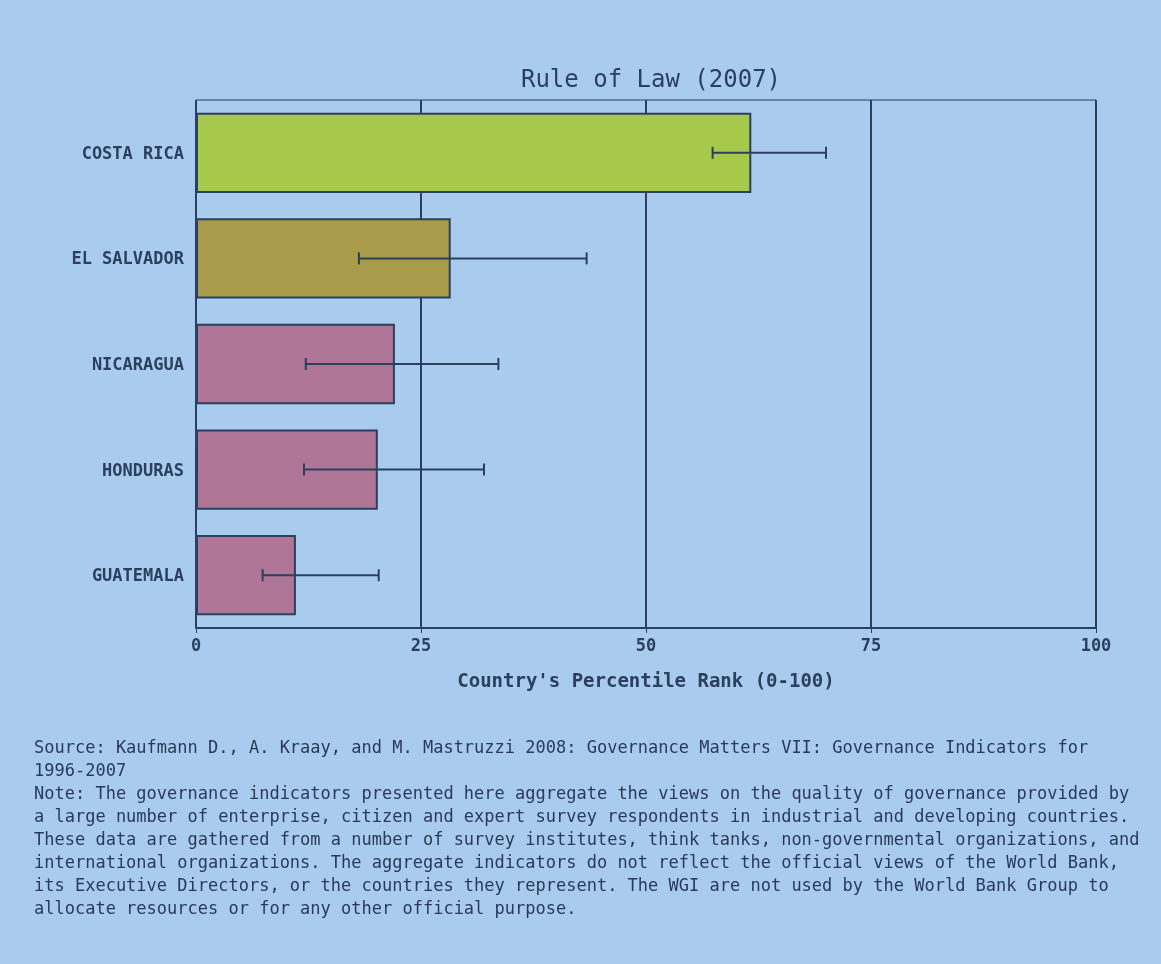 The image size is (1161, 964). Describe the element at coordinates (128, 258) in the screenshot. I see `y-tick-label: EL SALVADOR` at that location.